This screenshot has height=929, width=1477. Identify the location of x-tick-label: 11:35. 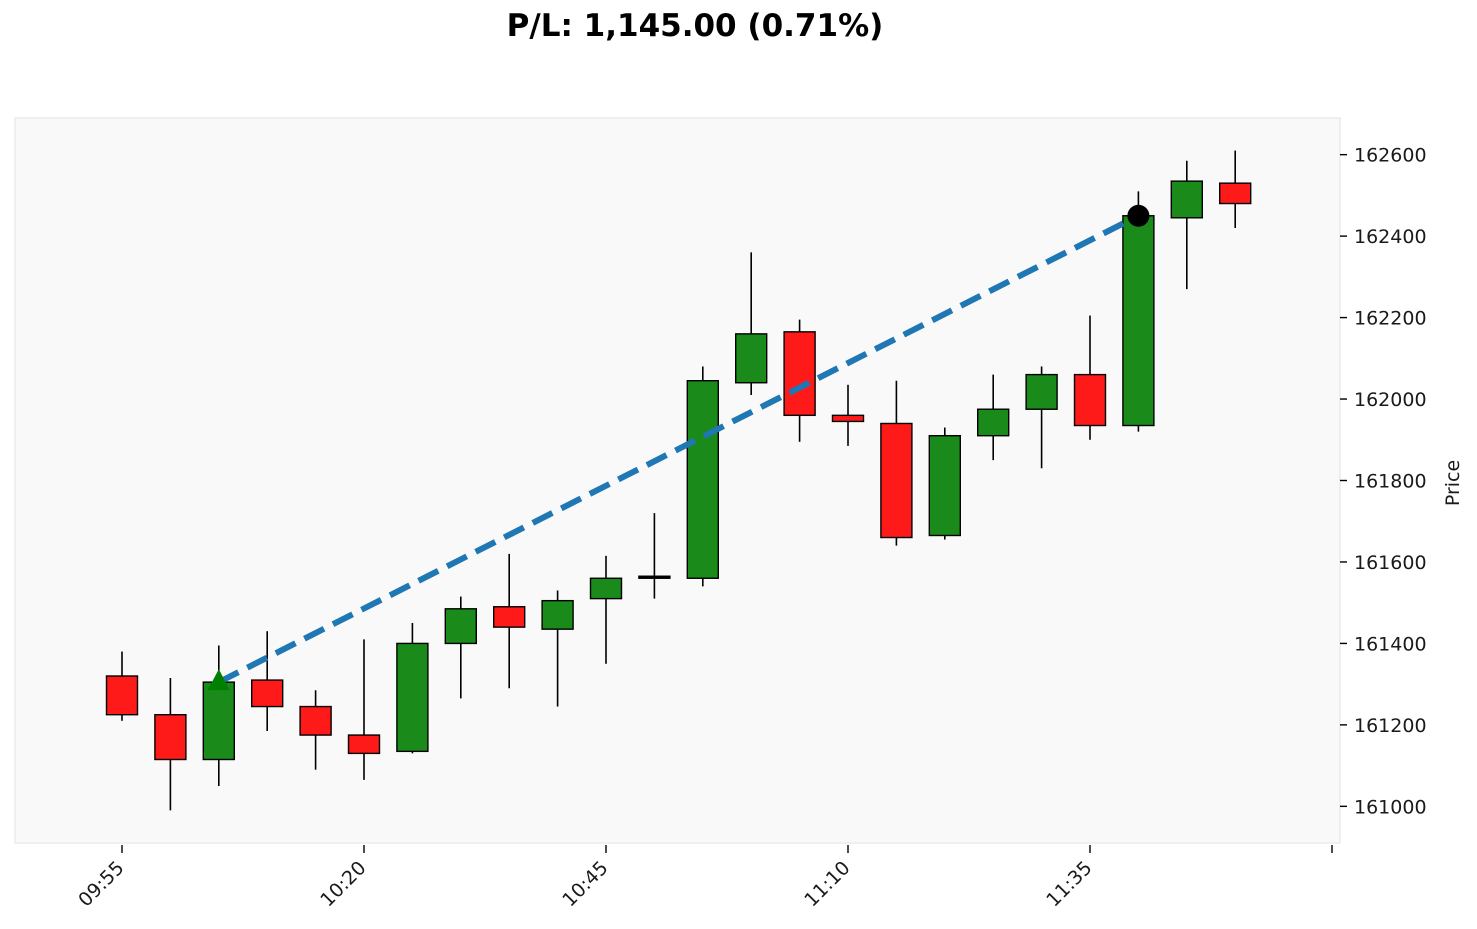
(1069, 884).